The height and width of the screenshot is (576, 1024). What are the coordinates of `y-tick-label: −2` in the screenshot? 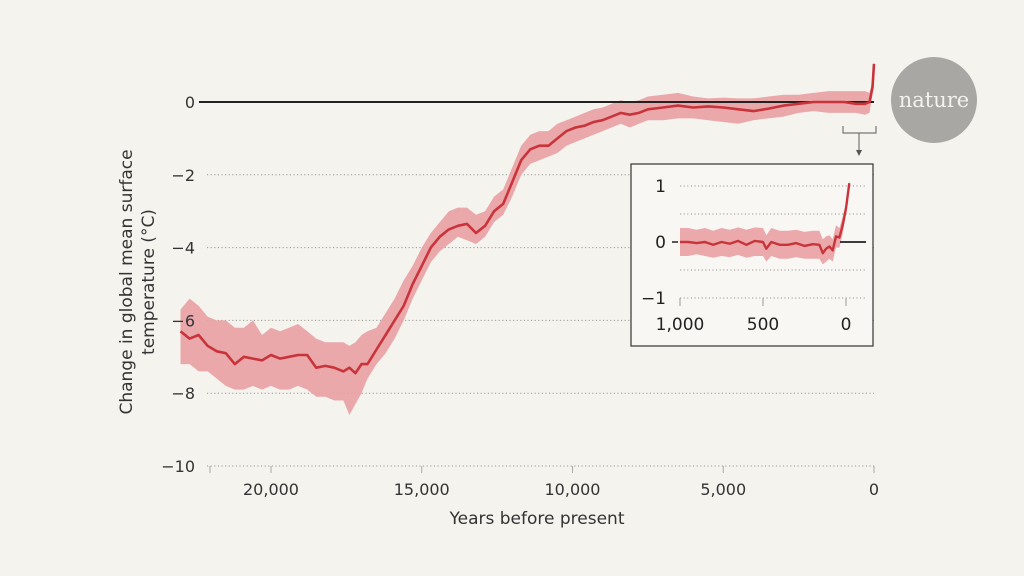 It's located at (183, 175).